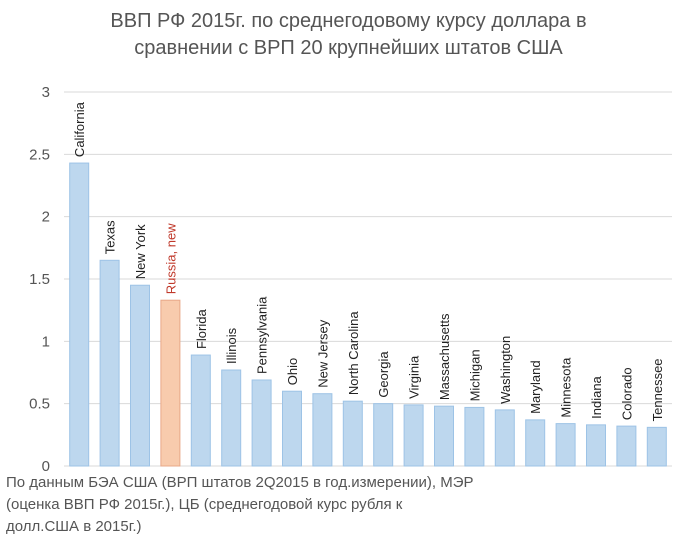 The width and height of the screenshot is (697, 543). I want to click on category-label: Maryland, so click(535, 386).